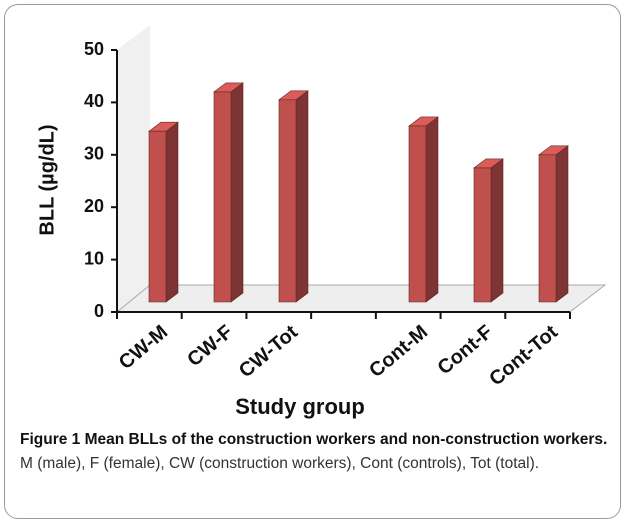  Describe the element at coordinates (99, 311) in the screenshot. I see `y-tick-label: 0` at that location.